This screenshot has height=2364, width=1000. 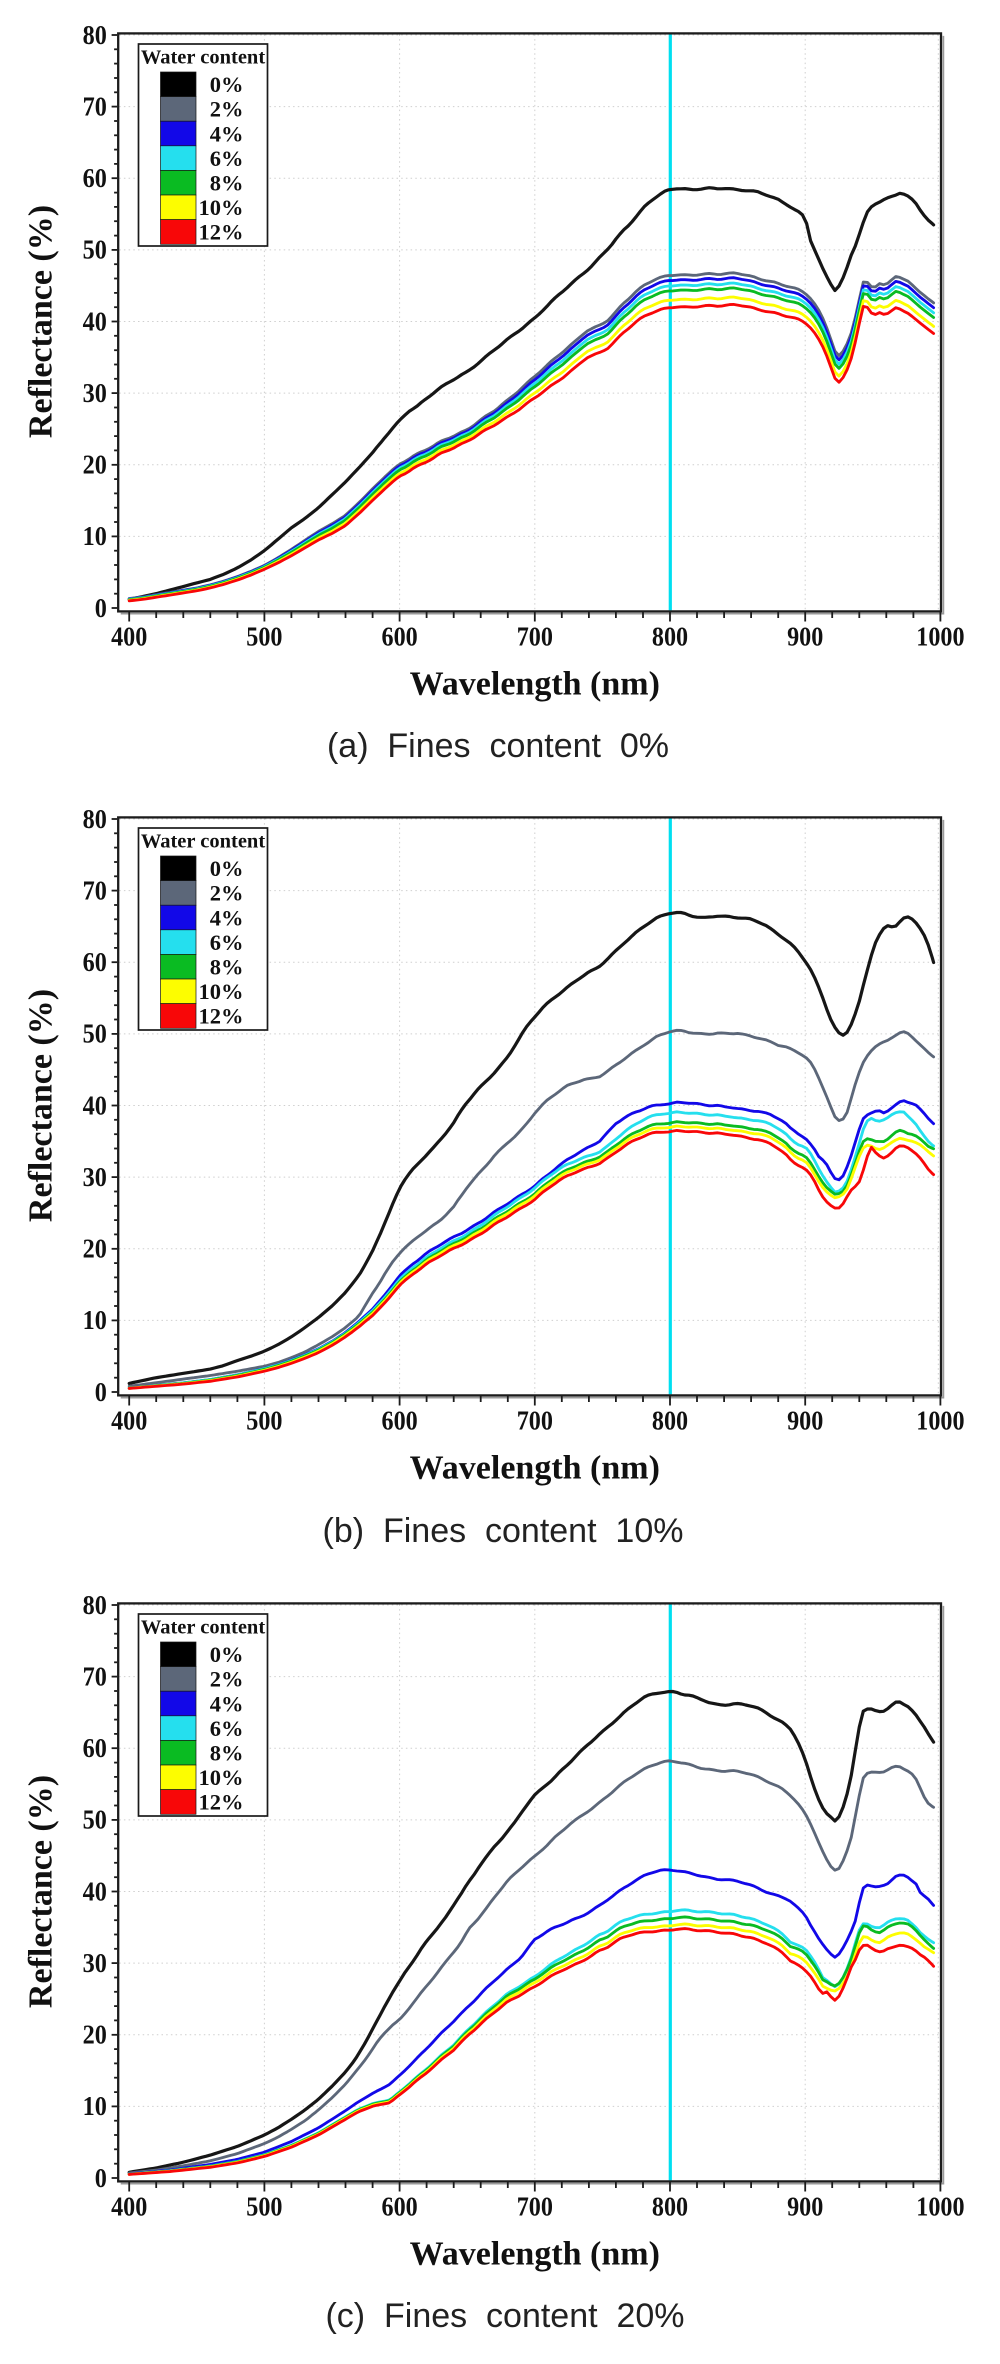 I want to click on svg-text: (b) Fines content 10%, so click(x=503, y=1531).